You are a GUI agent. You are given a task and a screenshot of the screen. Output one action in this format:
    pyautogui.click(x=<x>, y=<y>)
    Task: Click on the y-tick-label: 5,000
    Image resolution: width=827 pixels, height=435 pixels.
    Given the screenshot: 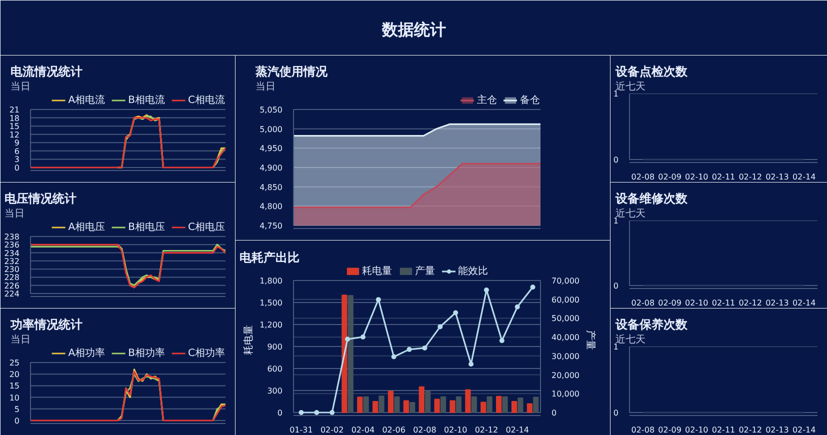 What is the action you would take?
    pyautogui.click(x=271, y=129)
    